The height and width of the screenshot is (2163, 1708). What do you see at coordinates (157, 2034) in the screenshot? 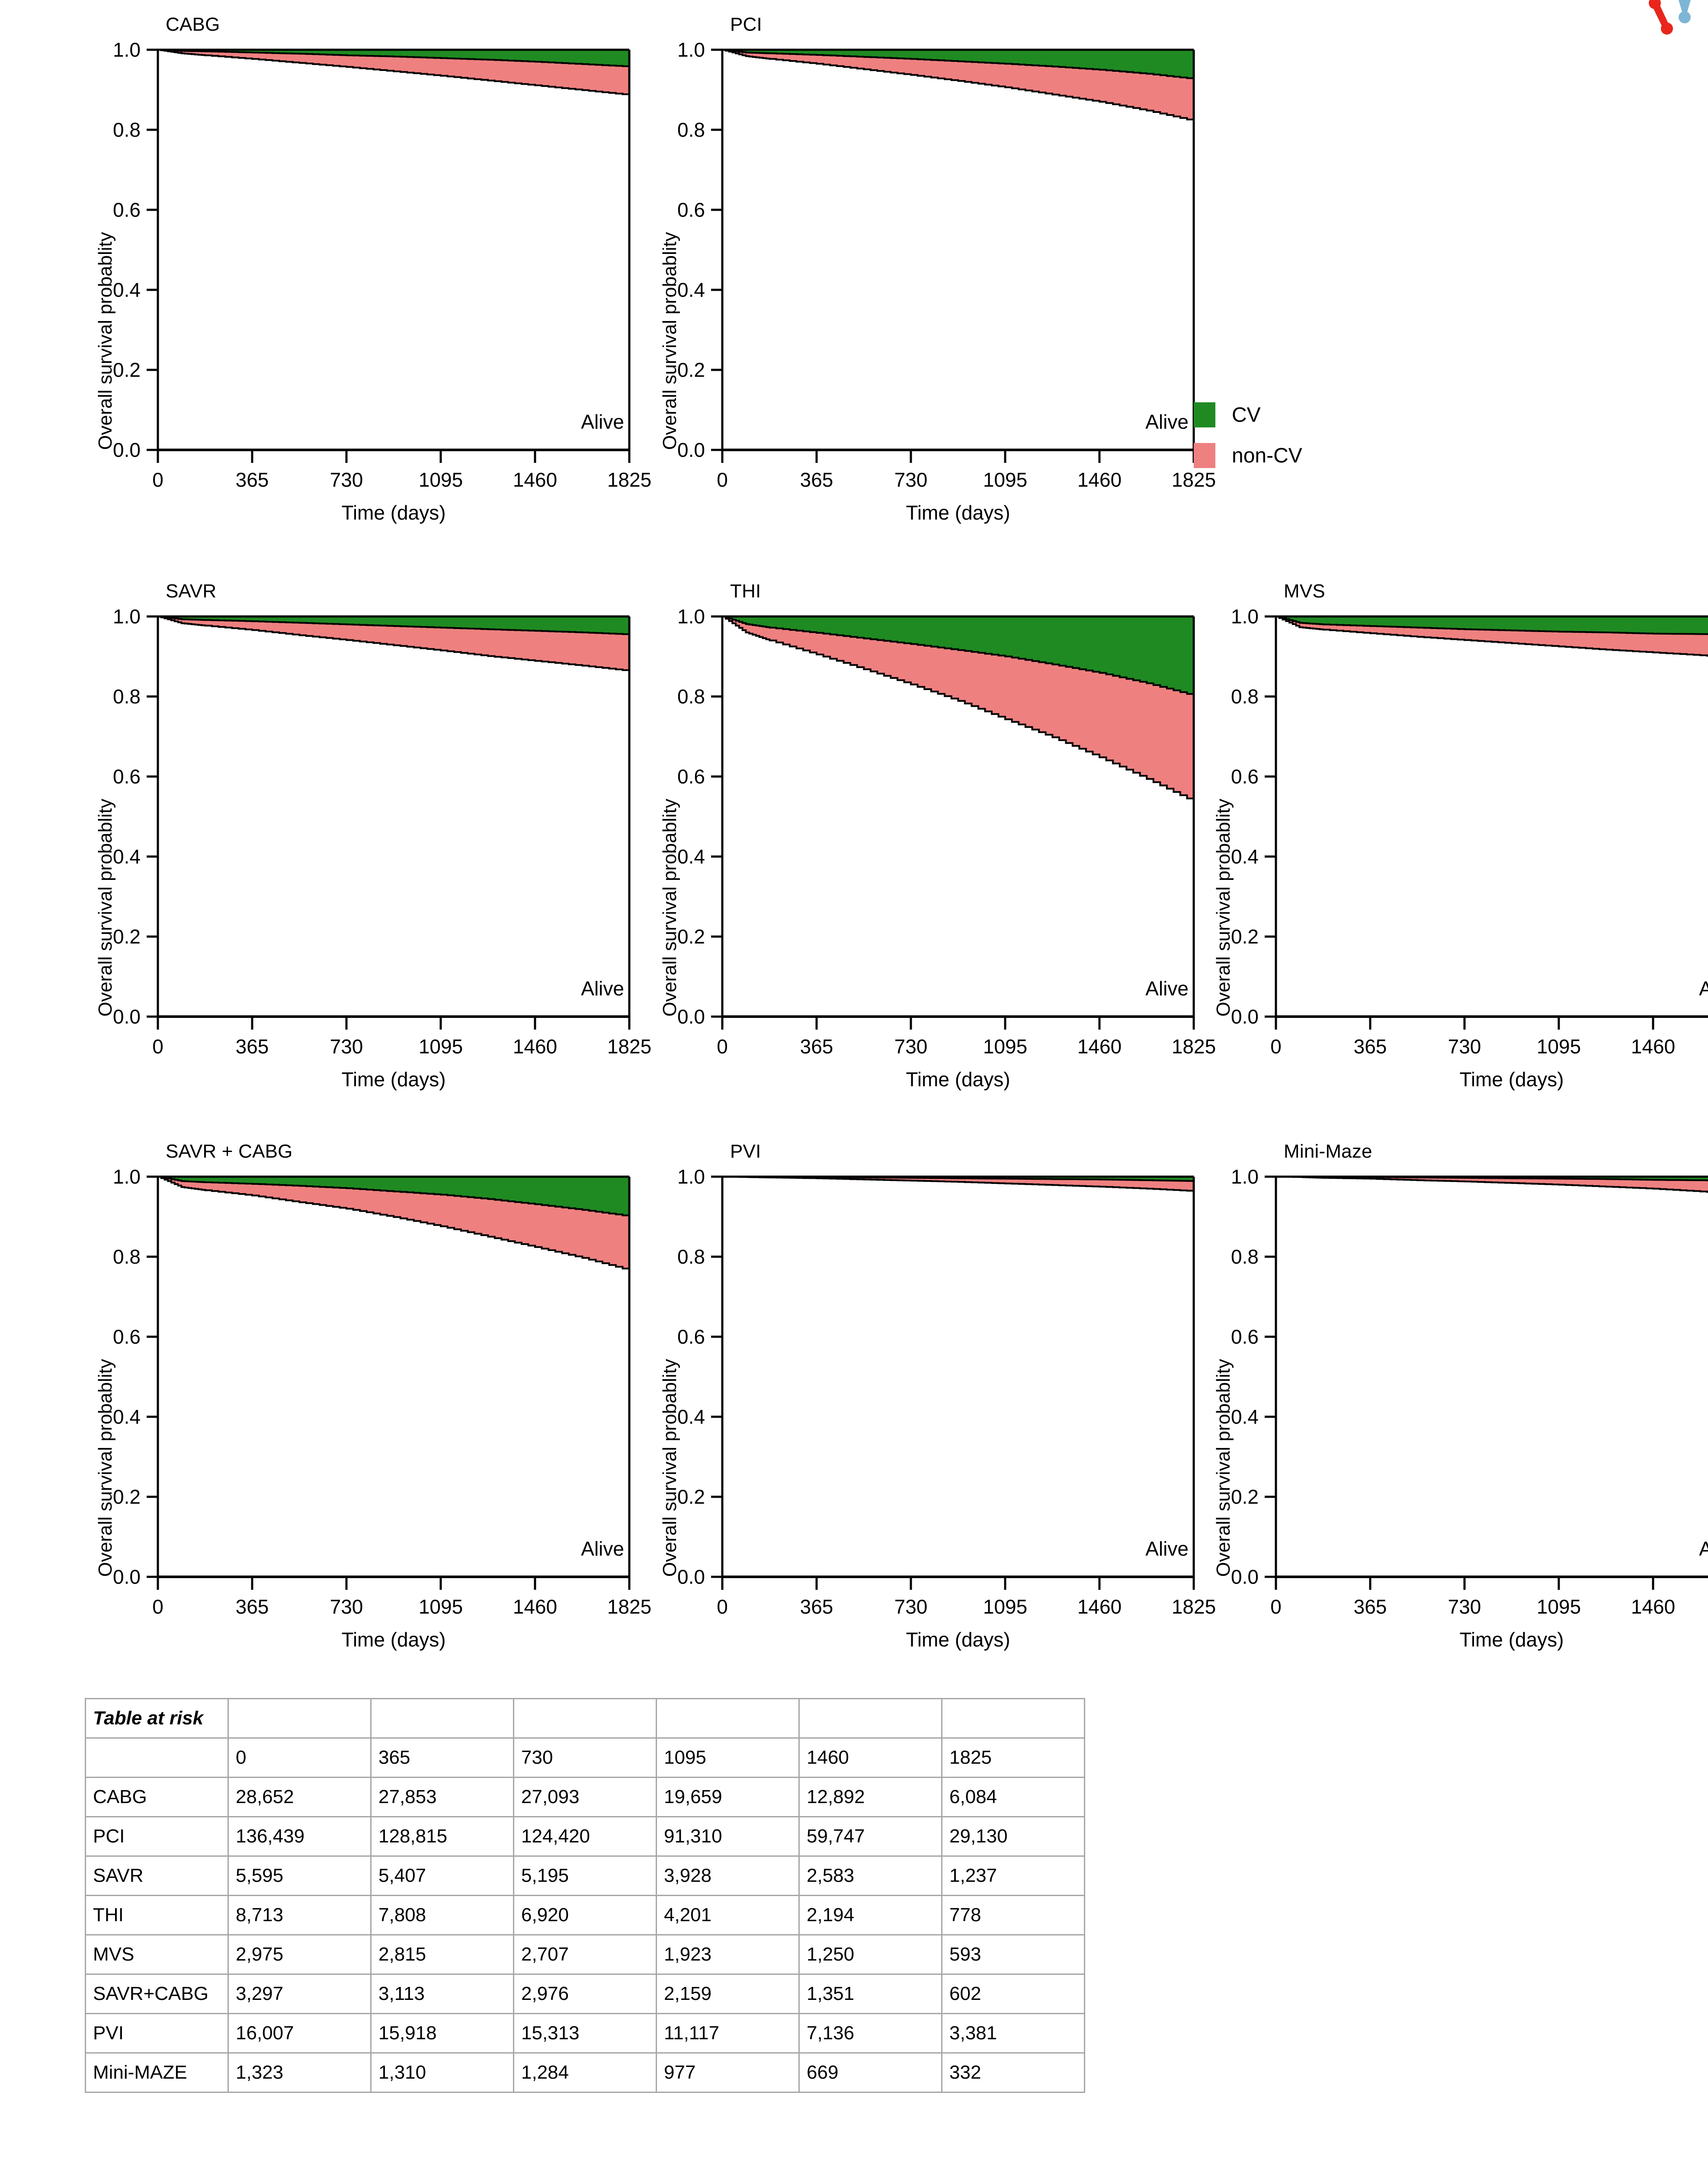
I see `table-row-label: PVI` at bounding box center [157, 2034].